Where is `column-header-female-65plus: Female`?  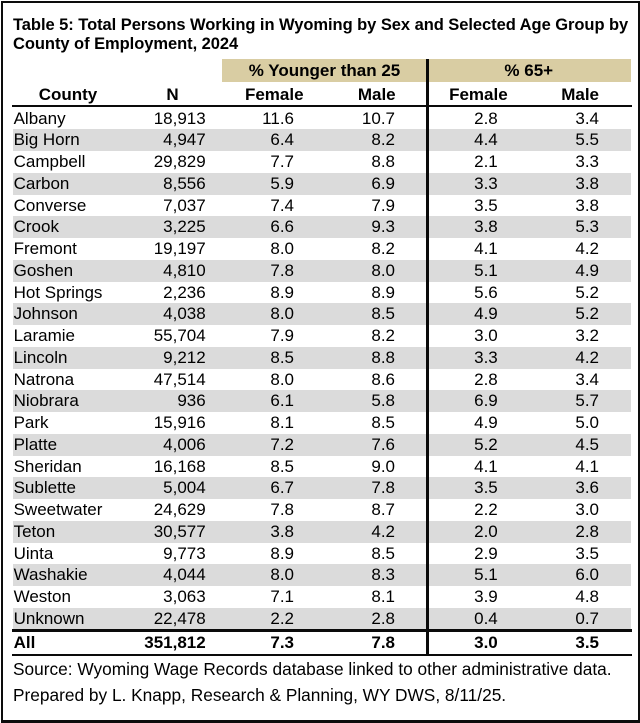 column-header-female-65plus: Female is located at coordinates (478, 94).